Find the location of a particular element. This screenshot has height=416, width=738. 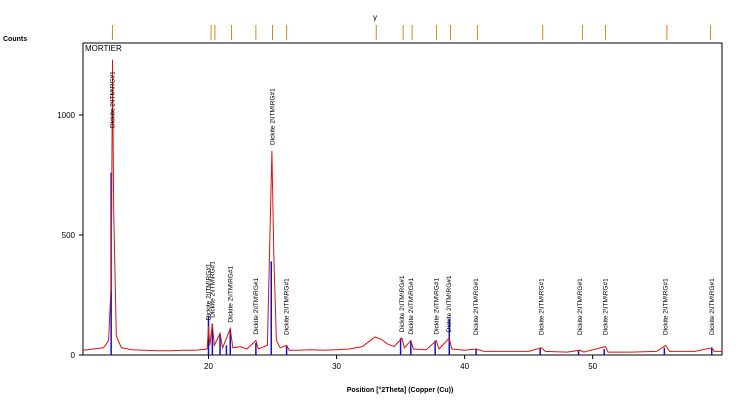

x-axis-label: Position [°2Theta] (Copper (Cu)) is located at coordinates (400, 390).